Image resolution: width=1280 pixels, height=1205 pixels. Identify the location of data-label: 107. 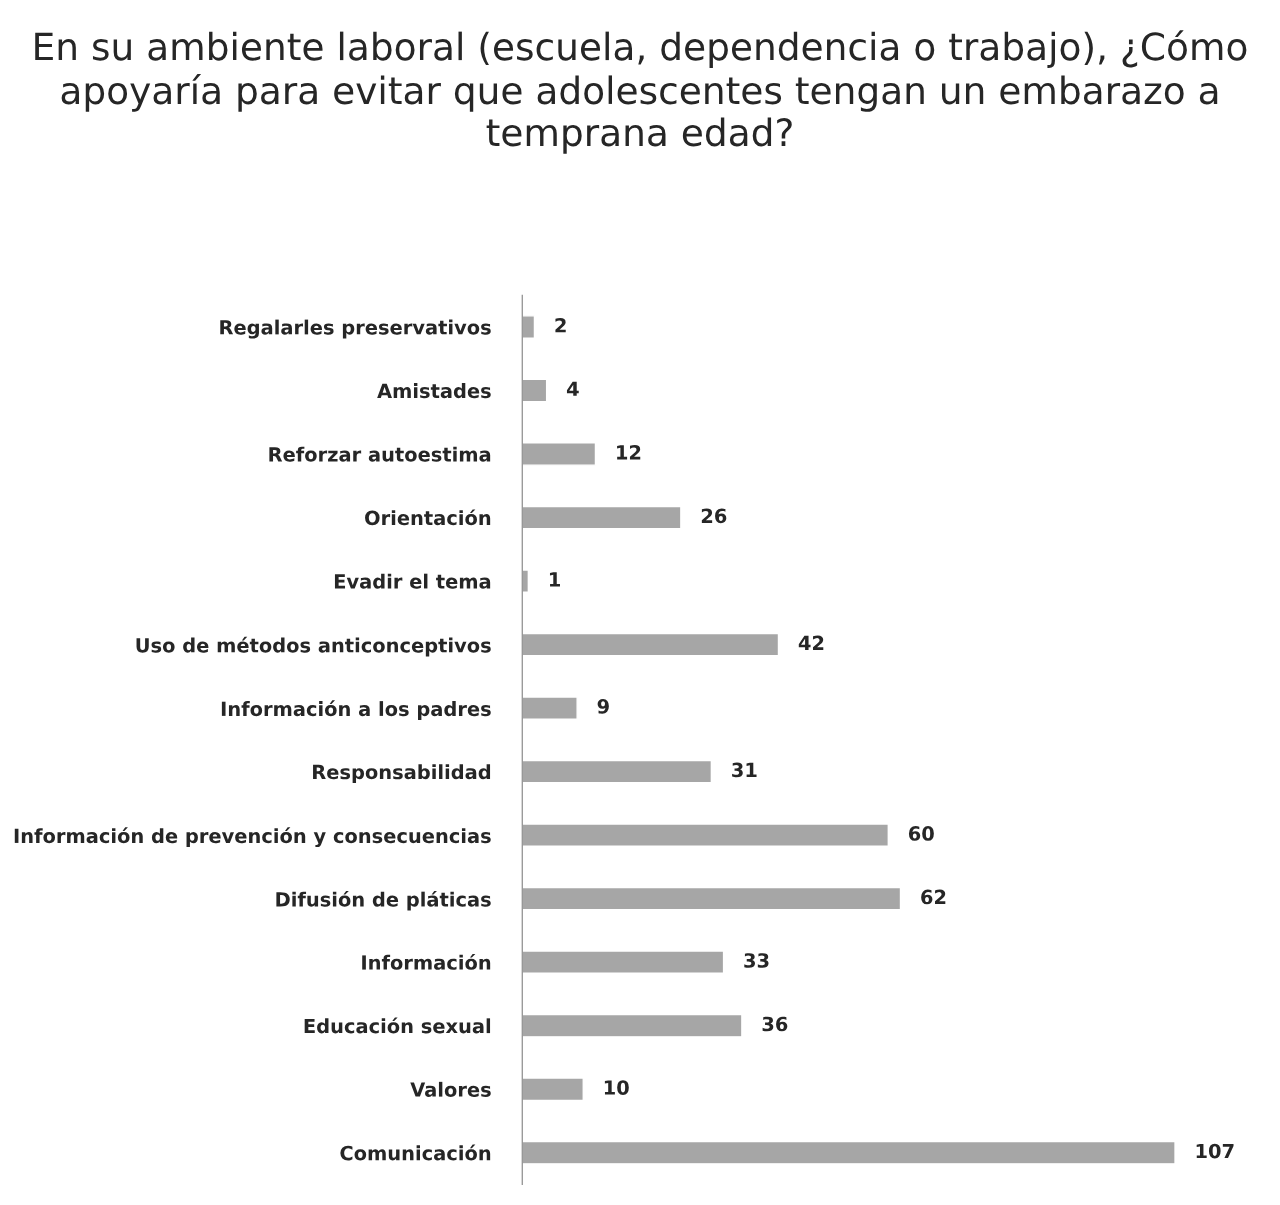
(1215, 1151).